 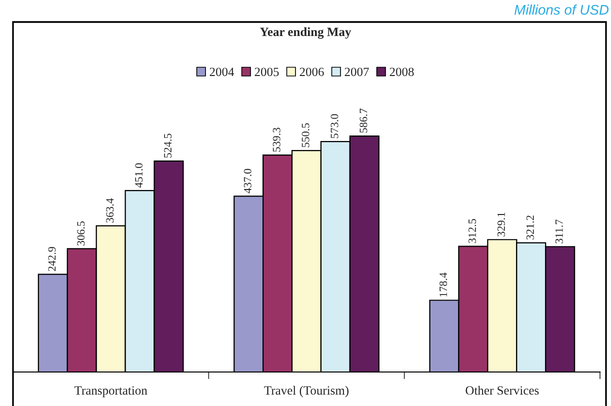 I want to click on x-tick-label: Travel (Tourism), so click(x=306, y=392).